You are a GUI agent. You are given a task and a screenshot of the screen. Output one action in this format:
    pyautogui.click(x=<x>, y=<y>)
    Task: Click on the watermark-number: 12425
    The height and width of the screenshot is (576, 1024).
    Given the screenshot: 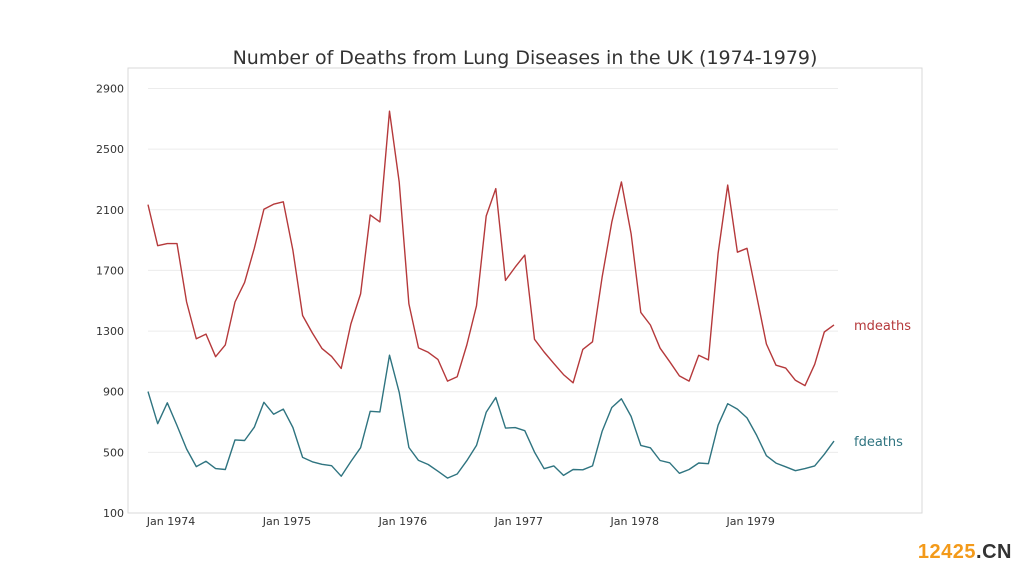 What is the action you would take?
    pyautogui.click(x=947, y=552)
    